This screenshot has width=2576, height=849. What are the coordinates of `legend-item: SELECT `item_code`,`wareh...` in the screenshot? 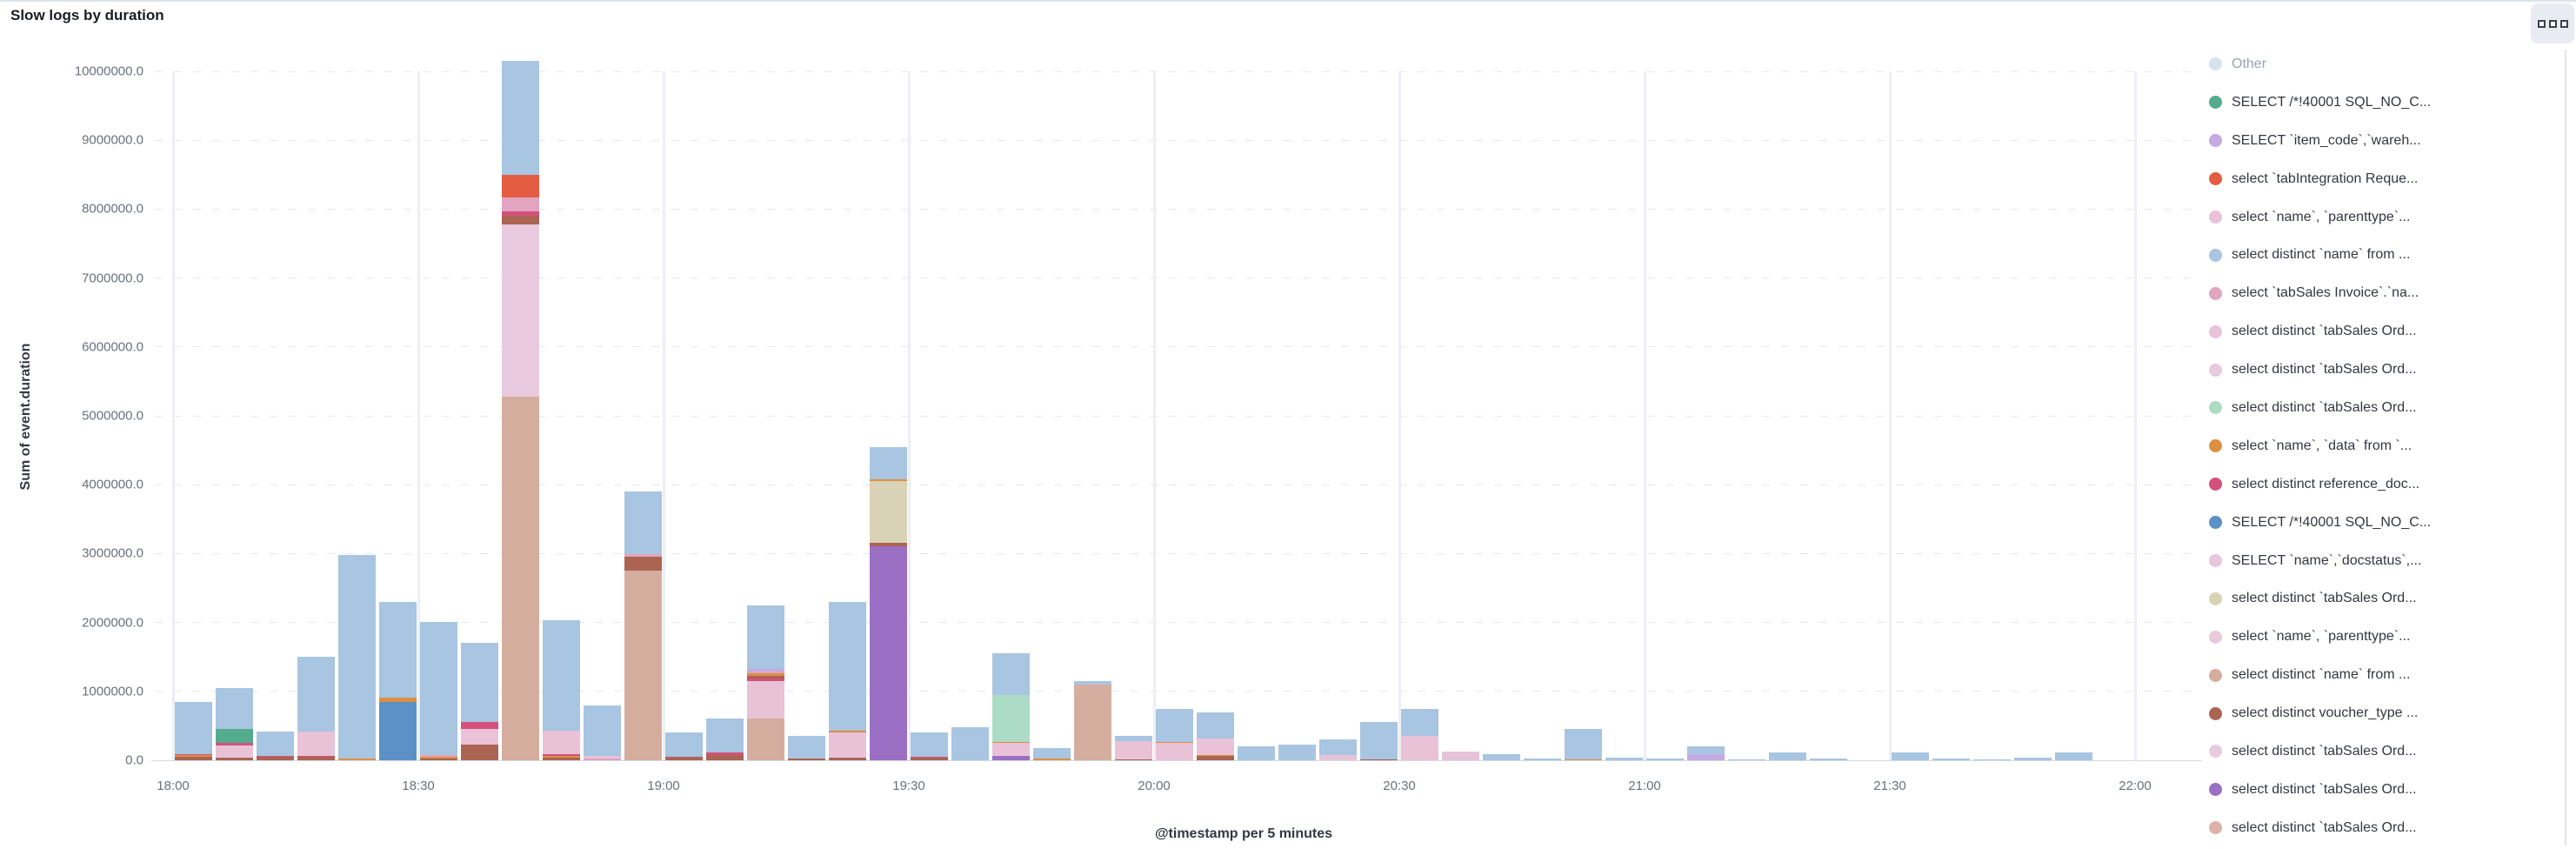 It's located at (2388, 141).